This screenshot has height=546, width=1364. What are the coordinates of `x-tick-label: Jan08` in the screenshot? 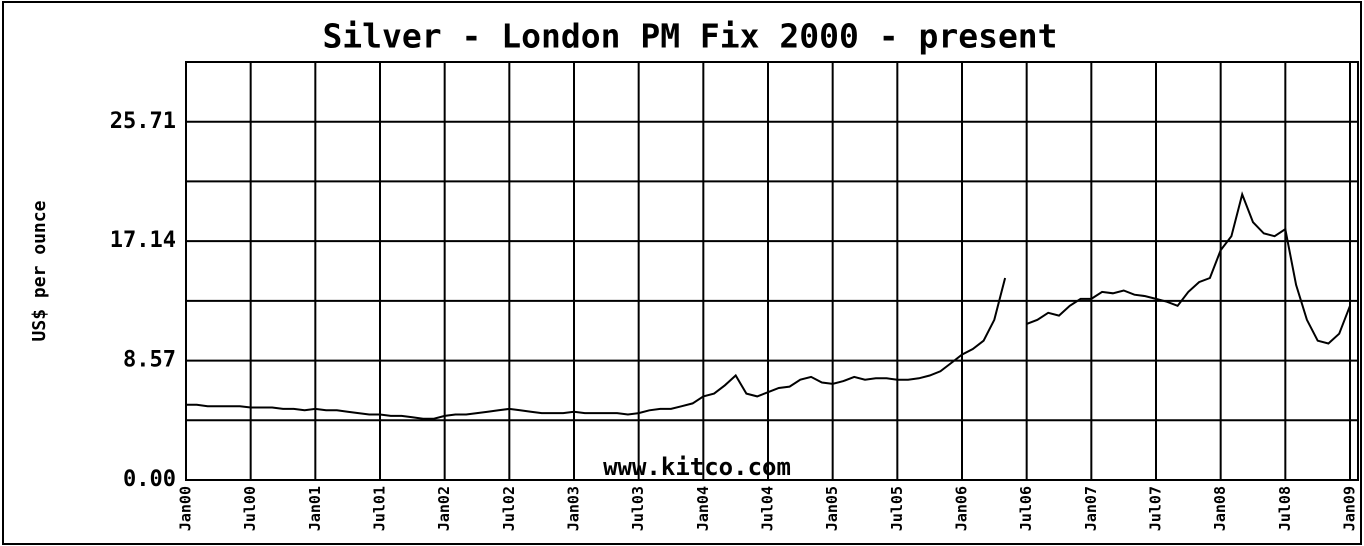 It's located at (1220, 508).